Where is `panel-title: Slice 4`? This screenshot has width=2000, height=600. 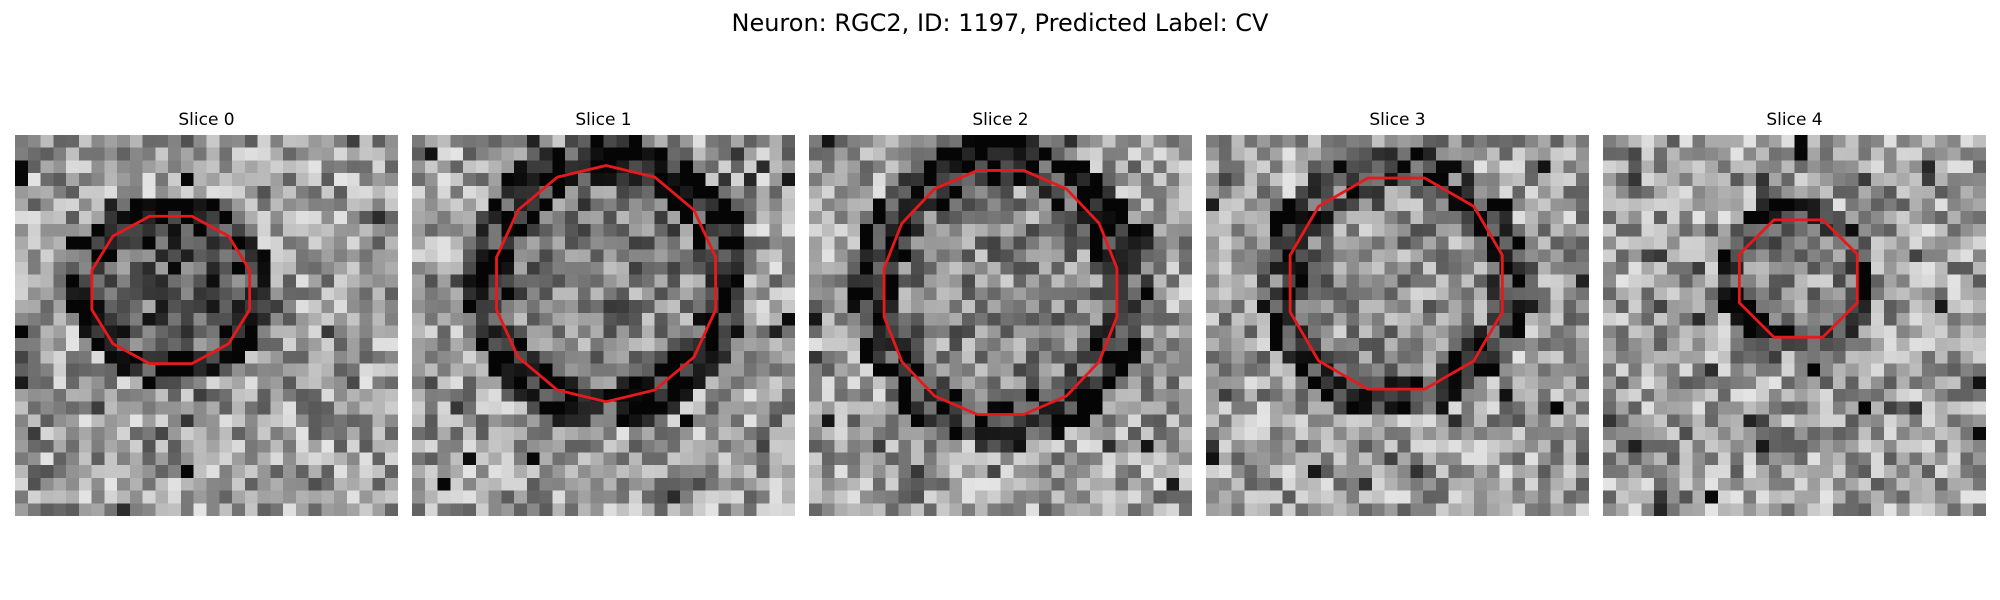 panel-title: Slice 4 is located at coordinates (1794, 120).